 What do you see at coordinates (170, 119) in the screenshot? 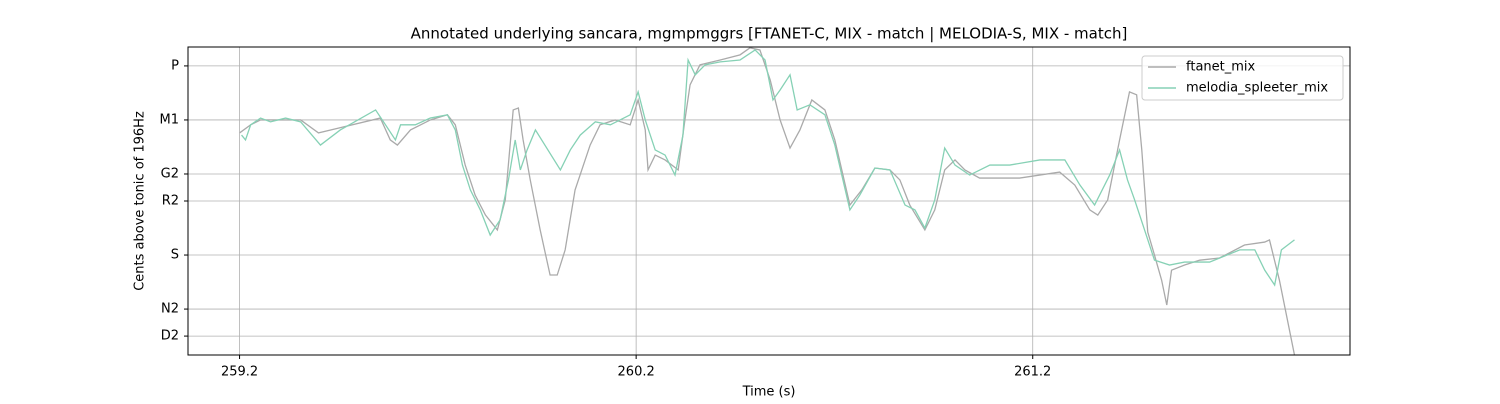
I see `y-tick-label: M1` at bounding box center [170, 119].